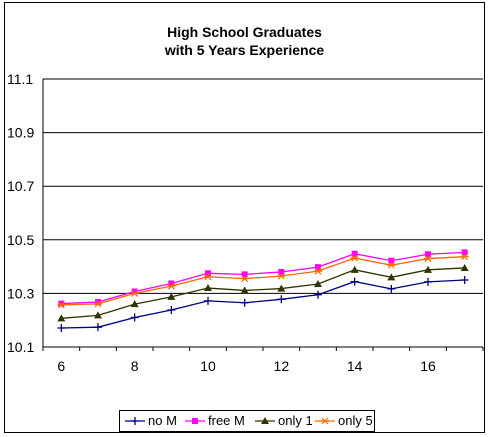  Describe the element at coordinates (20, 79) in the screenshot. I see `y-tick-label: 11.1` at that location.